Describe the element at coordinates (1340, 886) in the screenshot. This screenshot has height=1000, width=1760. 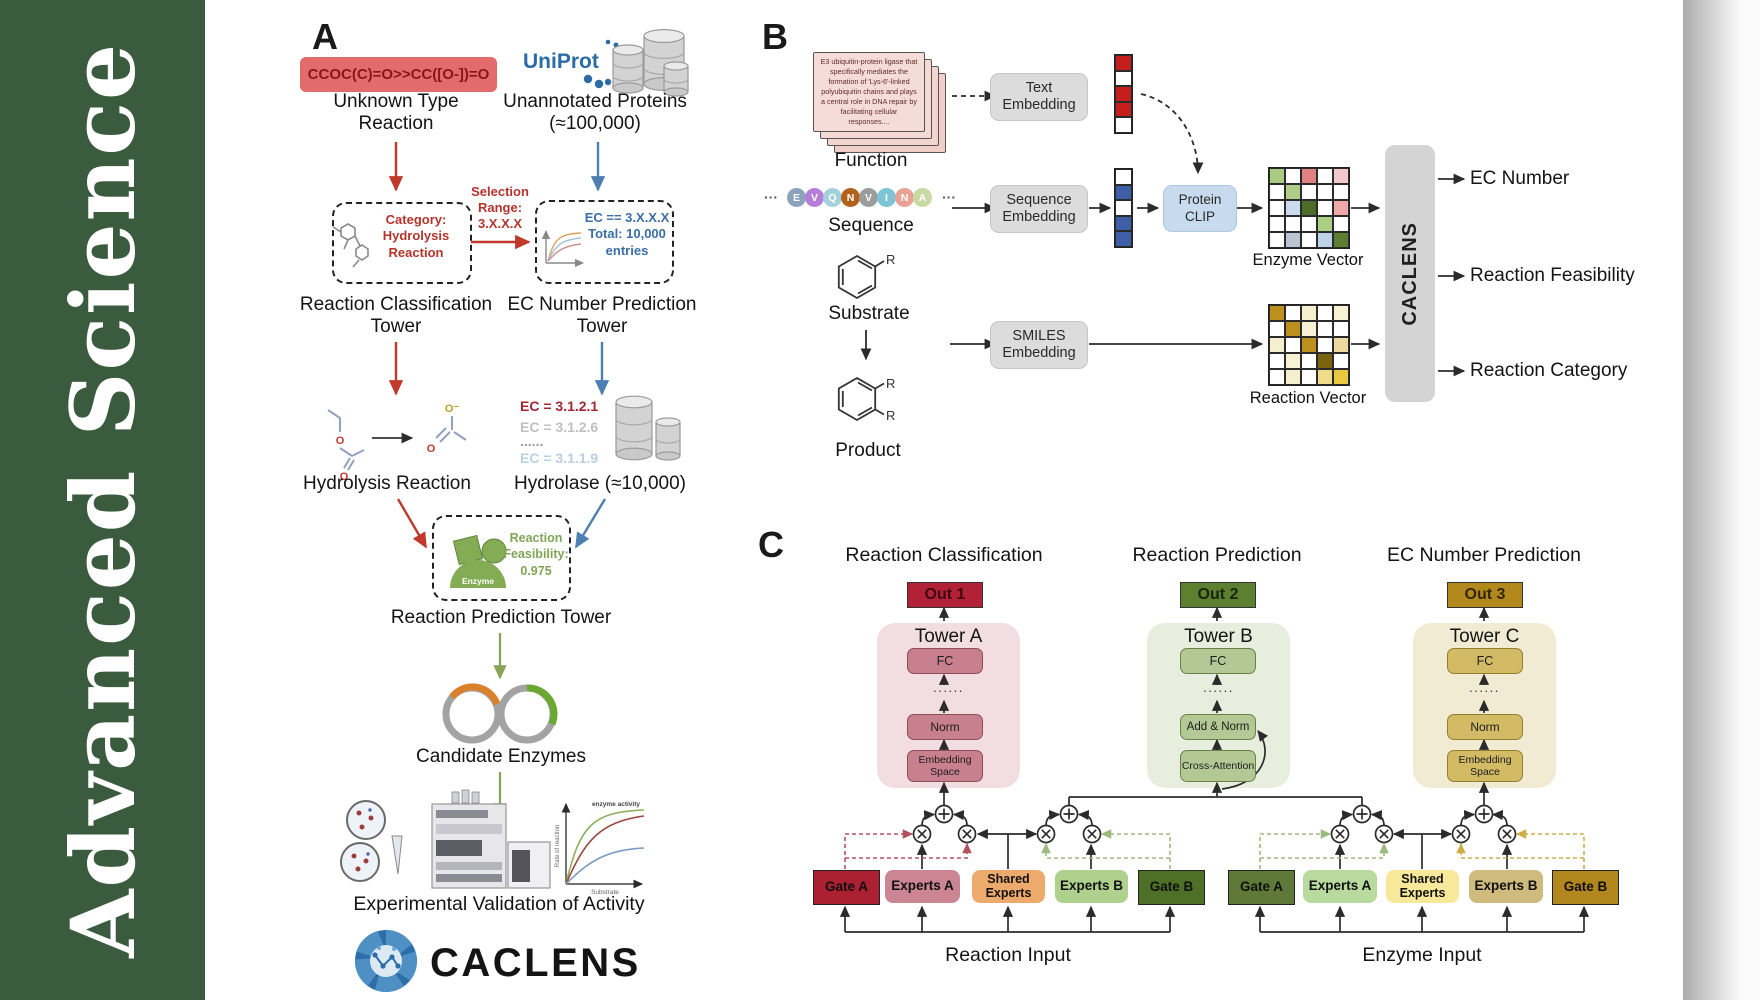
I see `experts-a-enzyme: Experts A` at that location.